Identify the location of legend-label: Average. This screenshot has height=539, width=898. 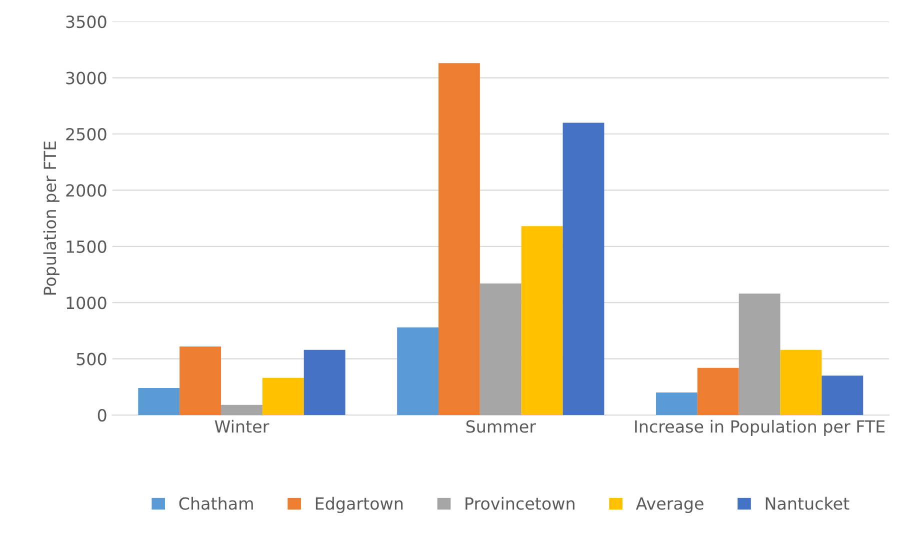
(670, 505).